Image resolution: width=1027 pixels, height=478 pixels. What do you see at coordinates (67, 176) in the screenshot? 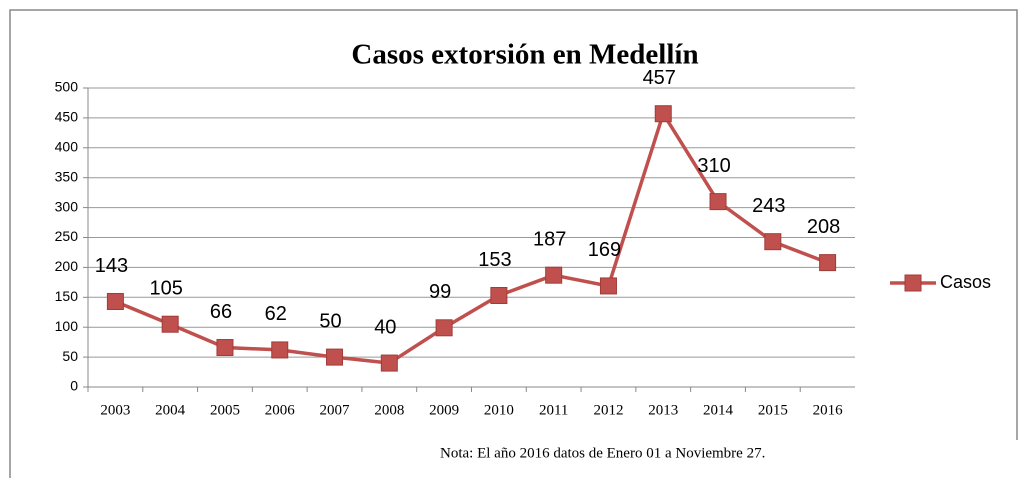
I see `y-tick-label: 350` at bounding box center [67, 176].